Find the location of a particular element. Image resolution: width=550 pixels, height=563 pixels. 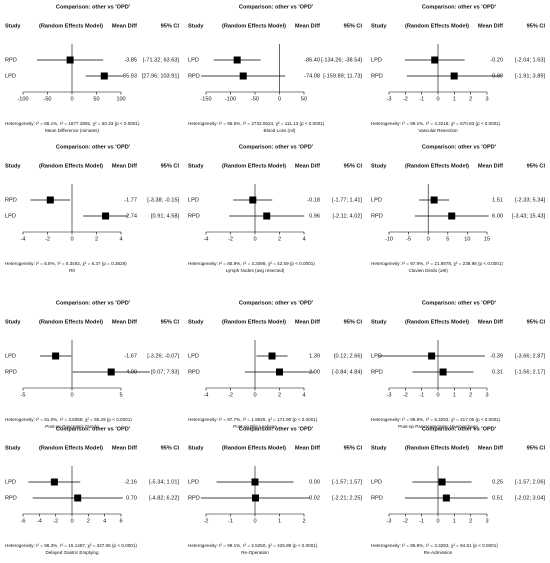

mean-diff-label: 0.25 is located at coordinates (497, 482).